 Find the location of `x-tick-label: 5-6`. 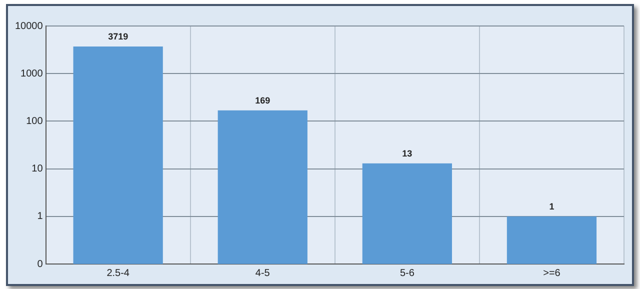

x-tick-label: 5-6 is located at coordinates (407, 273).